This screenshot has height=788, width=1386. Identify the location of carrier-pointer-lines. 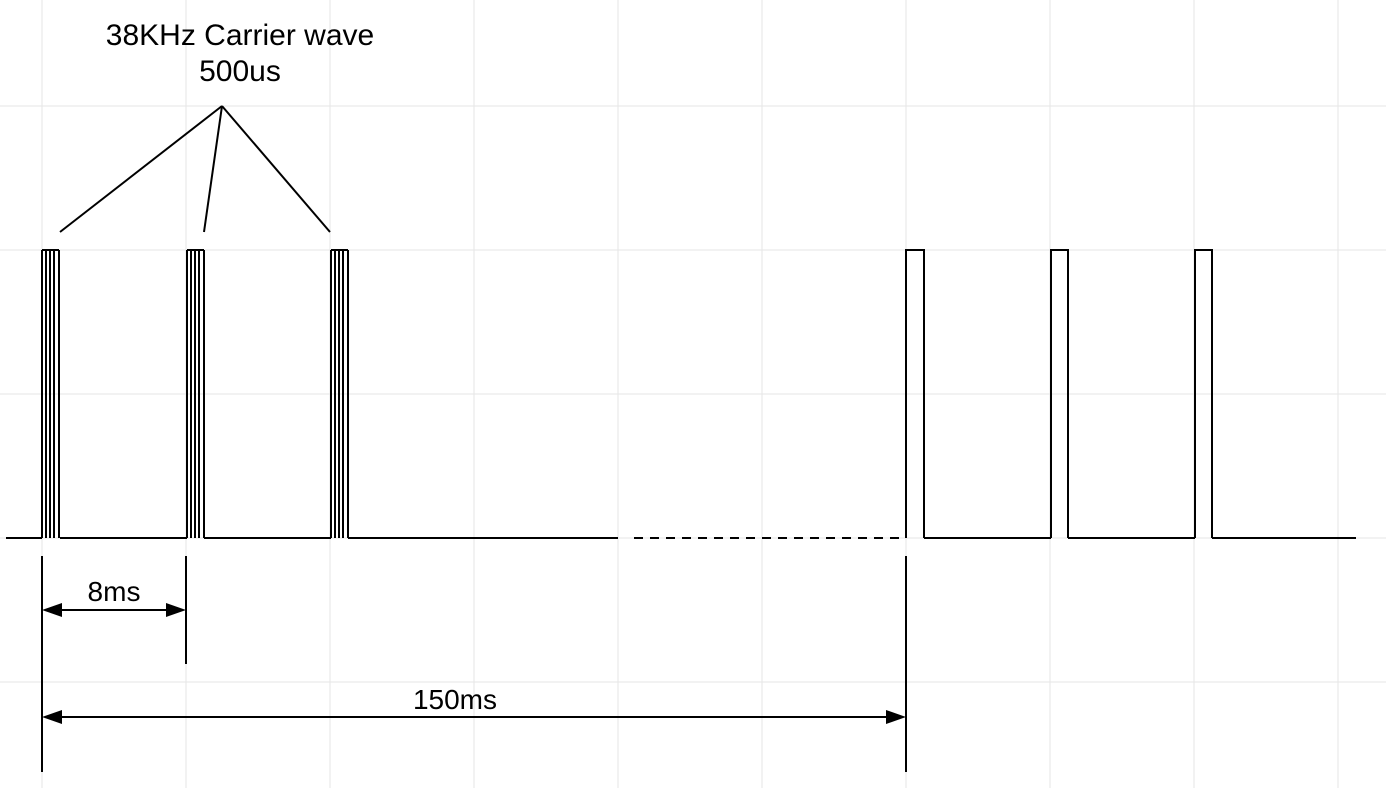
(195, 169).